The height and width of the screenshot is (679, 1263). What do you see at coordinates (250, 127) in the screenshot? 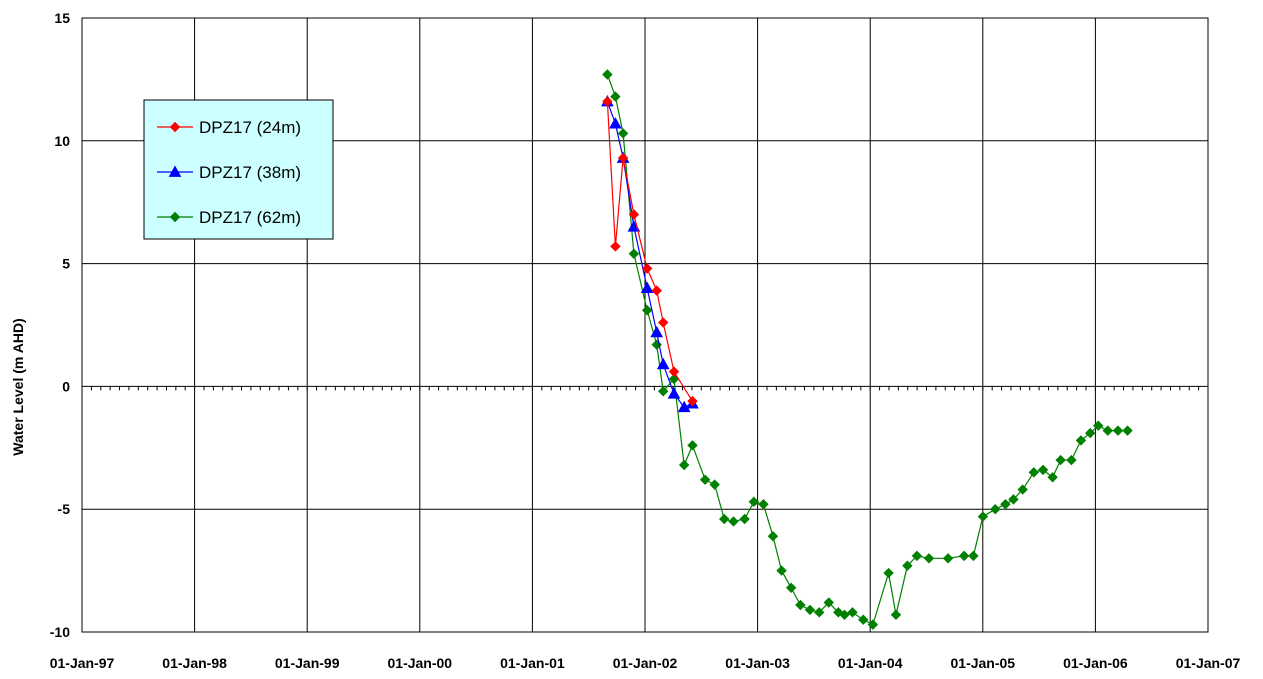
I see `legend-label: DPZ17 (24m)` at bounding box center [250, 127].